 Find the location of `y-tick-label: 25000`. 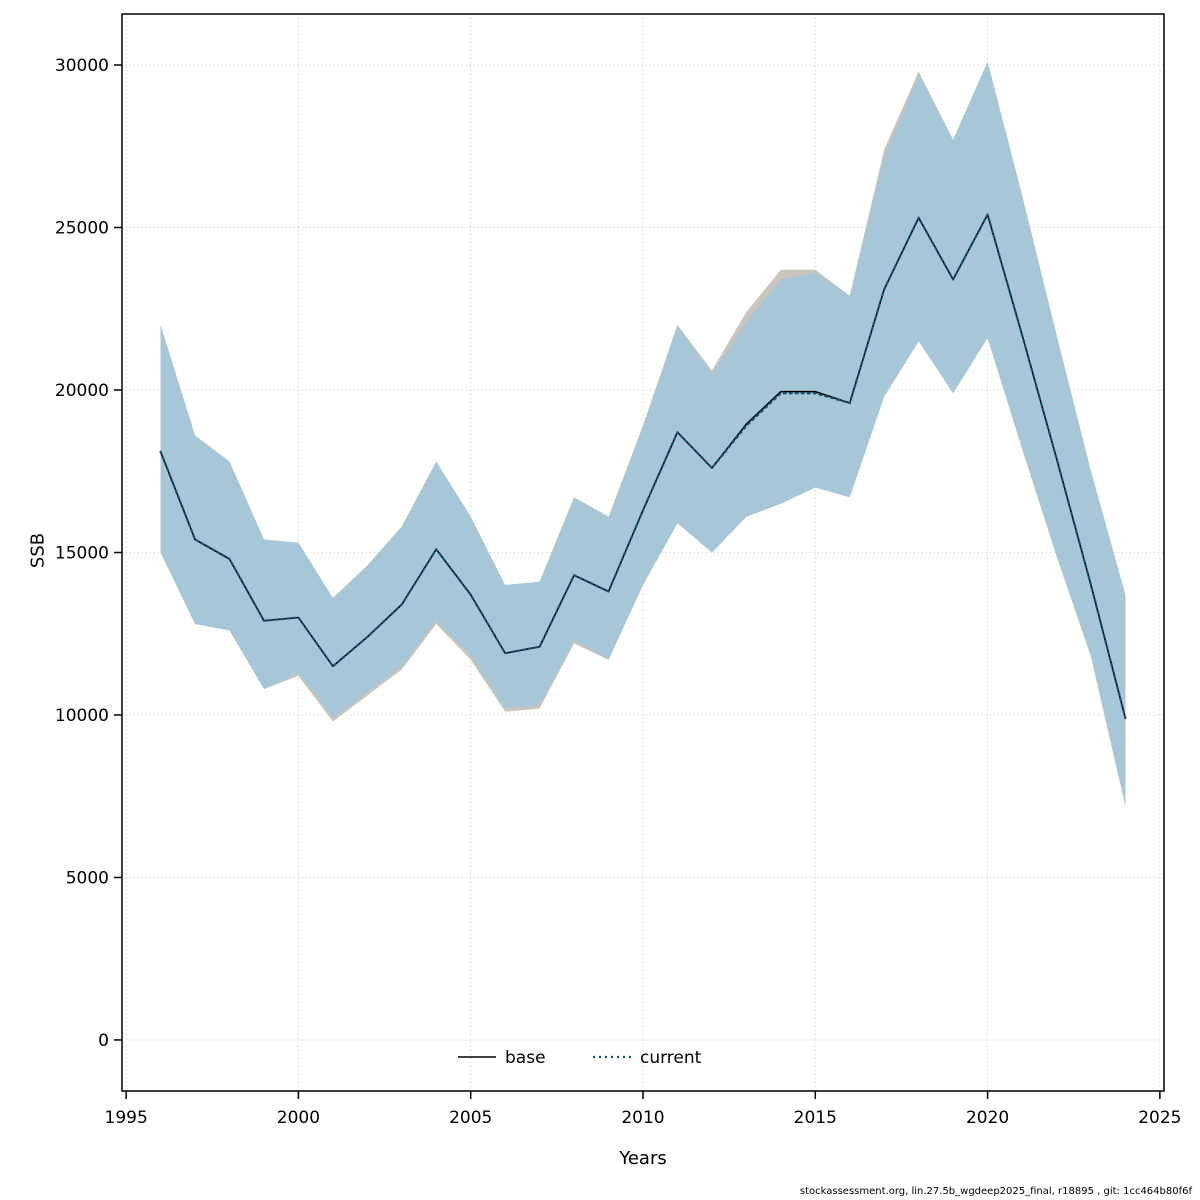

y-tick-label: 25000 is located at coordinates (82, 229).